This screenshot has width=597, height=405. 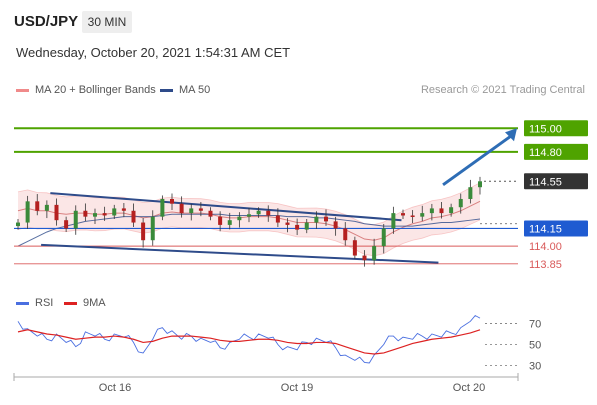 What do you see at coordinates (545, 153) in the screenshot?
I see `level-label-114.80: 114.80` at bounding box center [545, 153].